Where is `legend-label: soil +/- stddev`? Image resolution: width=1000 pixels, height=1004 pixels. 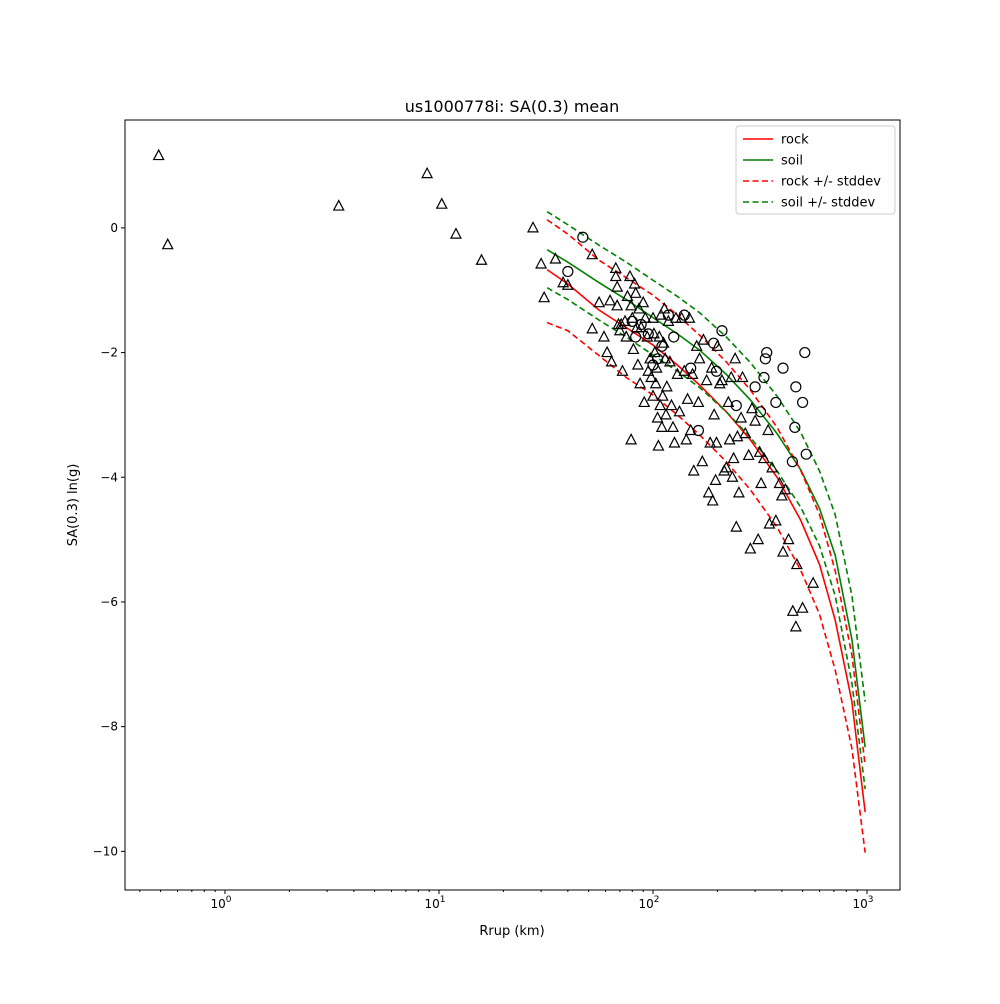 legend-label: soil +/- stddev is located at coordinates (828, 203).